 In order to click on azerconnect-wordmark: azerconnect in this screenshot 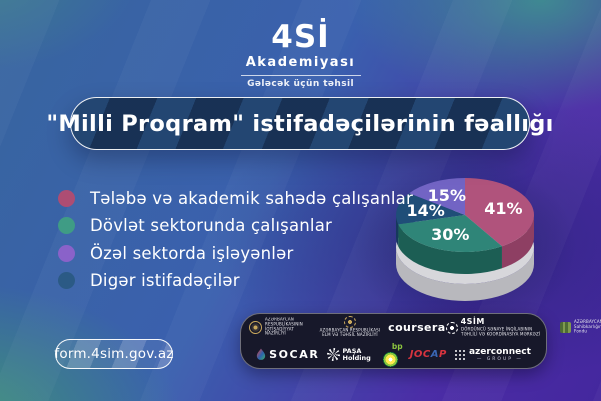, I will do `click(499, 351)`.